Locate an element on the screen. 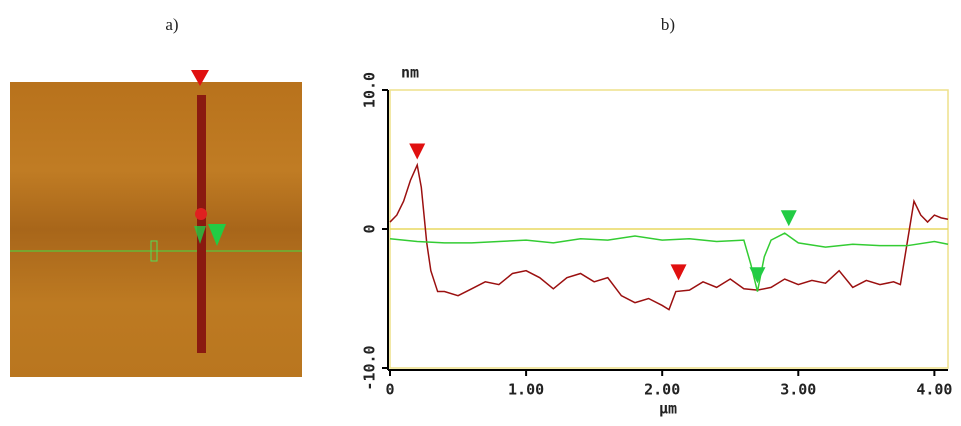 Image resolution: width=961 pixels, height=426 pixels. panel-label: a) is located at coordinates (171, 24).